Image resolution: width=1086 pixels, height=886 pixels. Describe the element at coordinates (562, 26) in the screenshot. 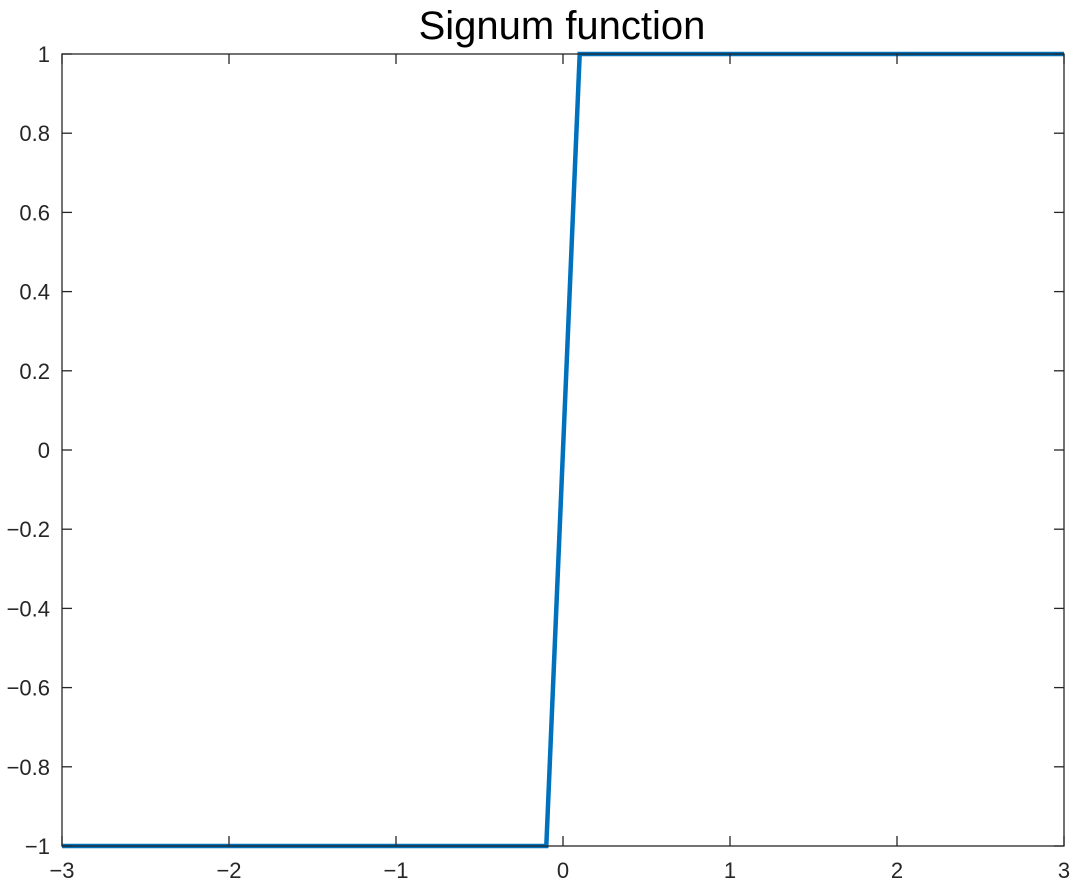

I see `chart-title: Signum function` at that location.